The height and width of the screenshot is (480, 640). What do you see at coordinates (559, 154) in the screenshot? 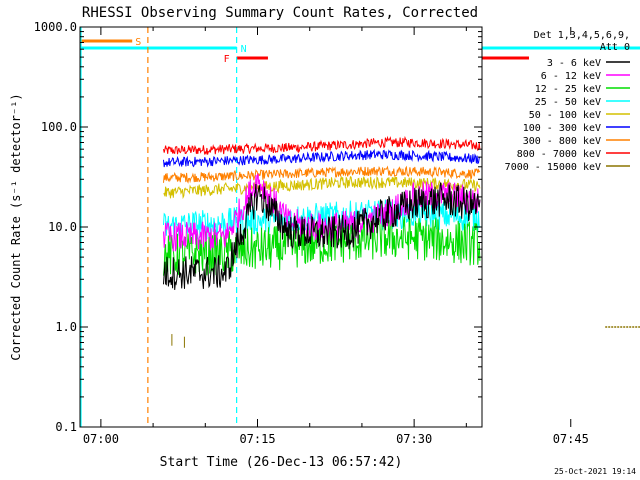
I see `legend-entry-label: 800 - 7000 keV` at bounding box center [559, 154].